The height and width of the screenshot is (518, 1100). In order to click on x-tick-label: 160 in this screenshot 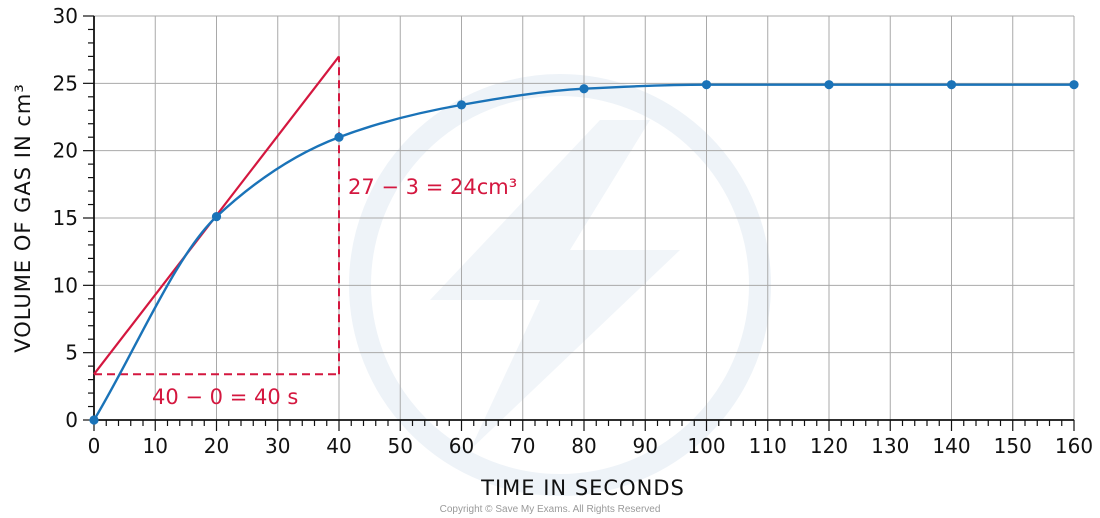, I will do `click(1074, 446)`.